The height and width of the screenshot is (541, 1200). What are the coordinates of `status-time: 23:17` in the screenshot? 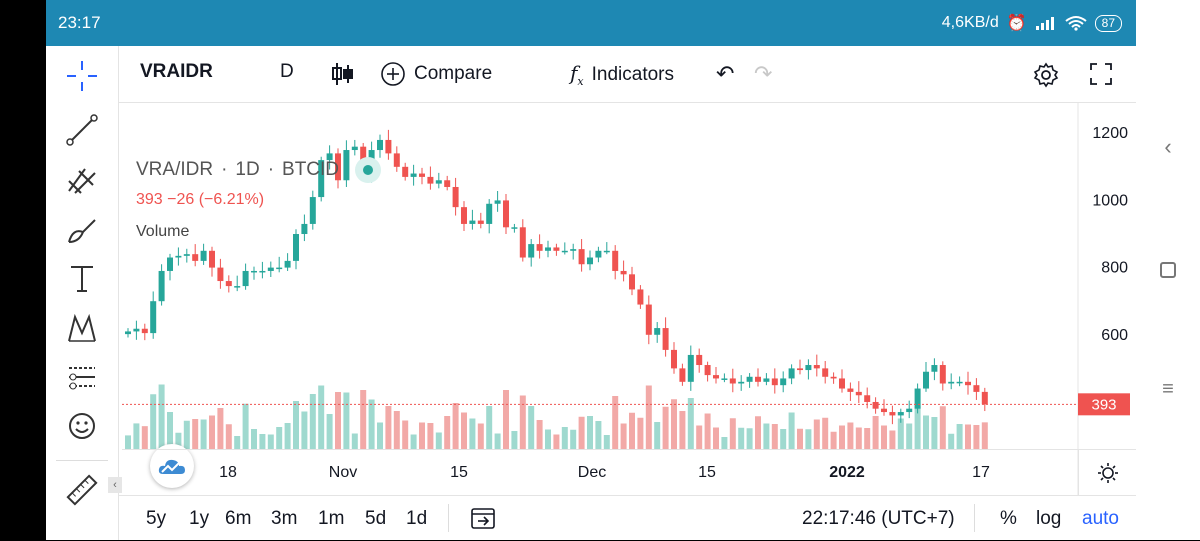 It's located at (79, 22).